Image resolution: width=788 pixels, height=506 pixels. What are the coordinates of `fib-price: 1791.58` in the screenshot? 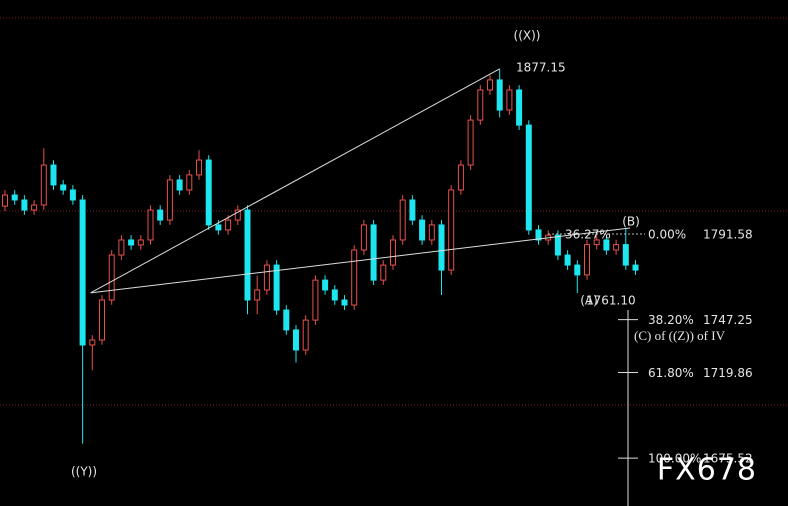 It's located at (728, 235).